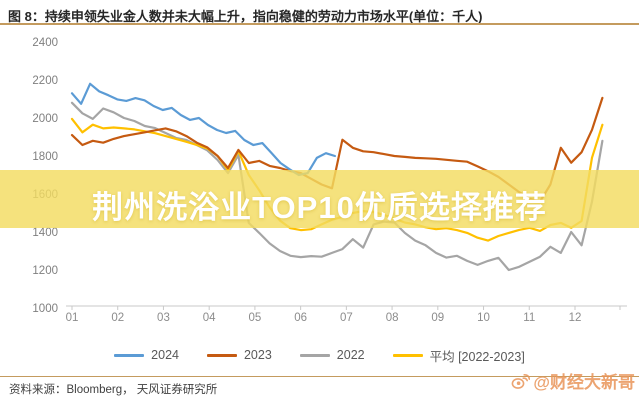 The image size is (639, 400). I want to click on yellow-banner-band, so click(319, 199).